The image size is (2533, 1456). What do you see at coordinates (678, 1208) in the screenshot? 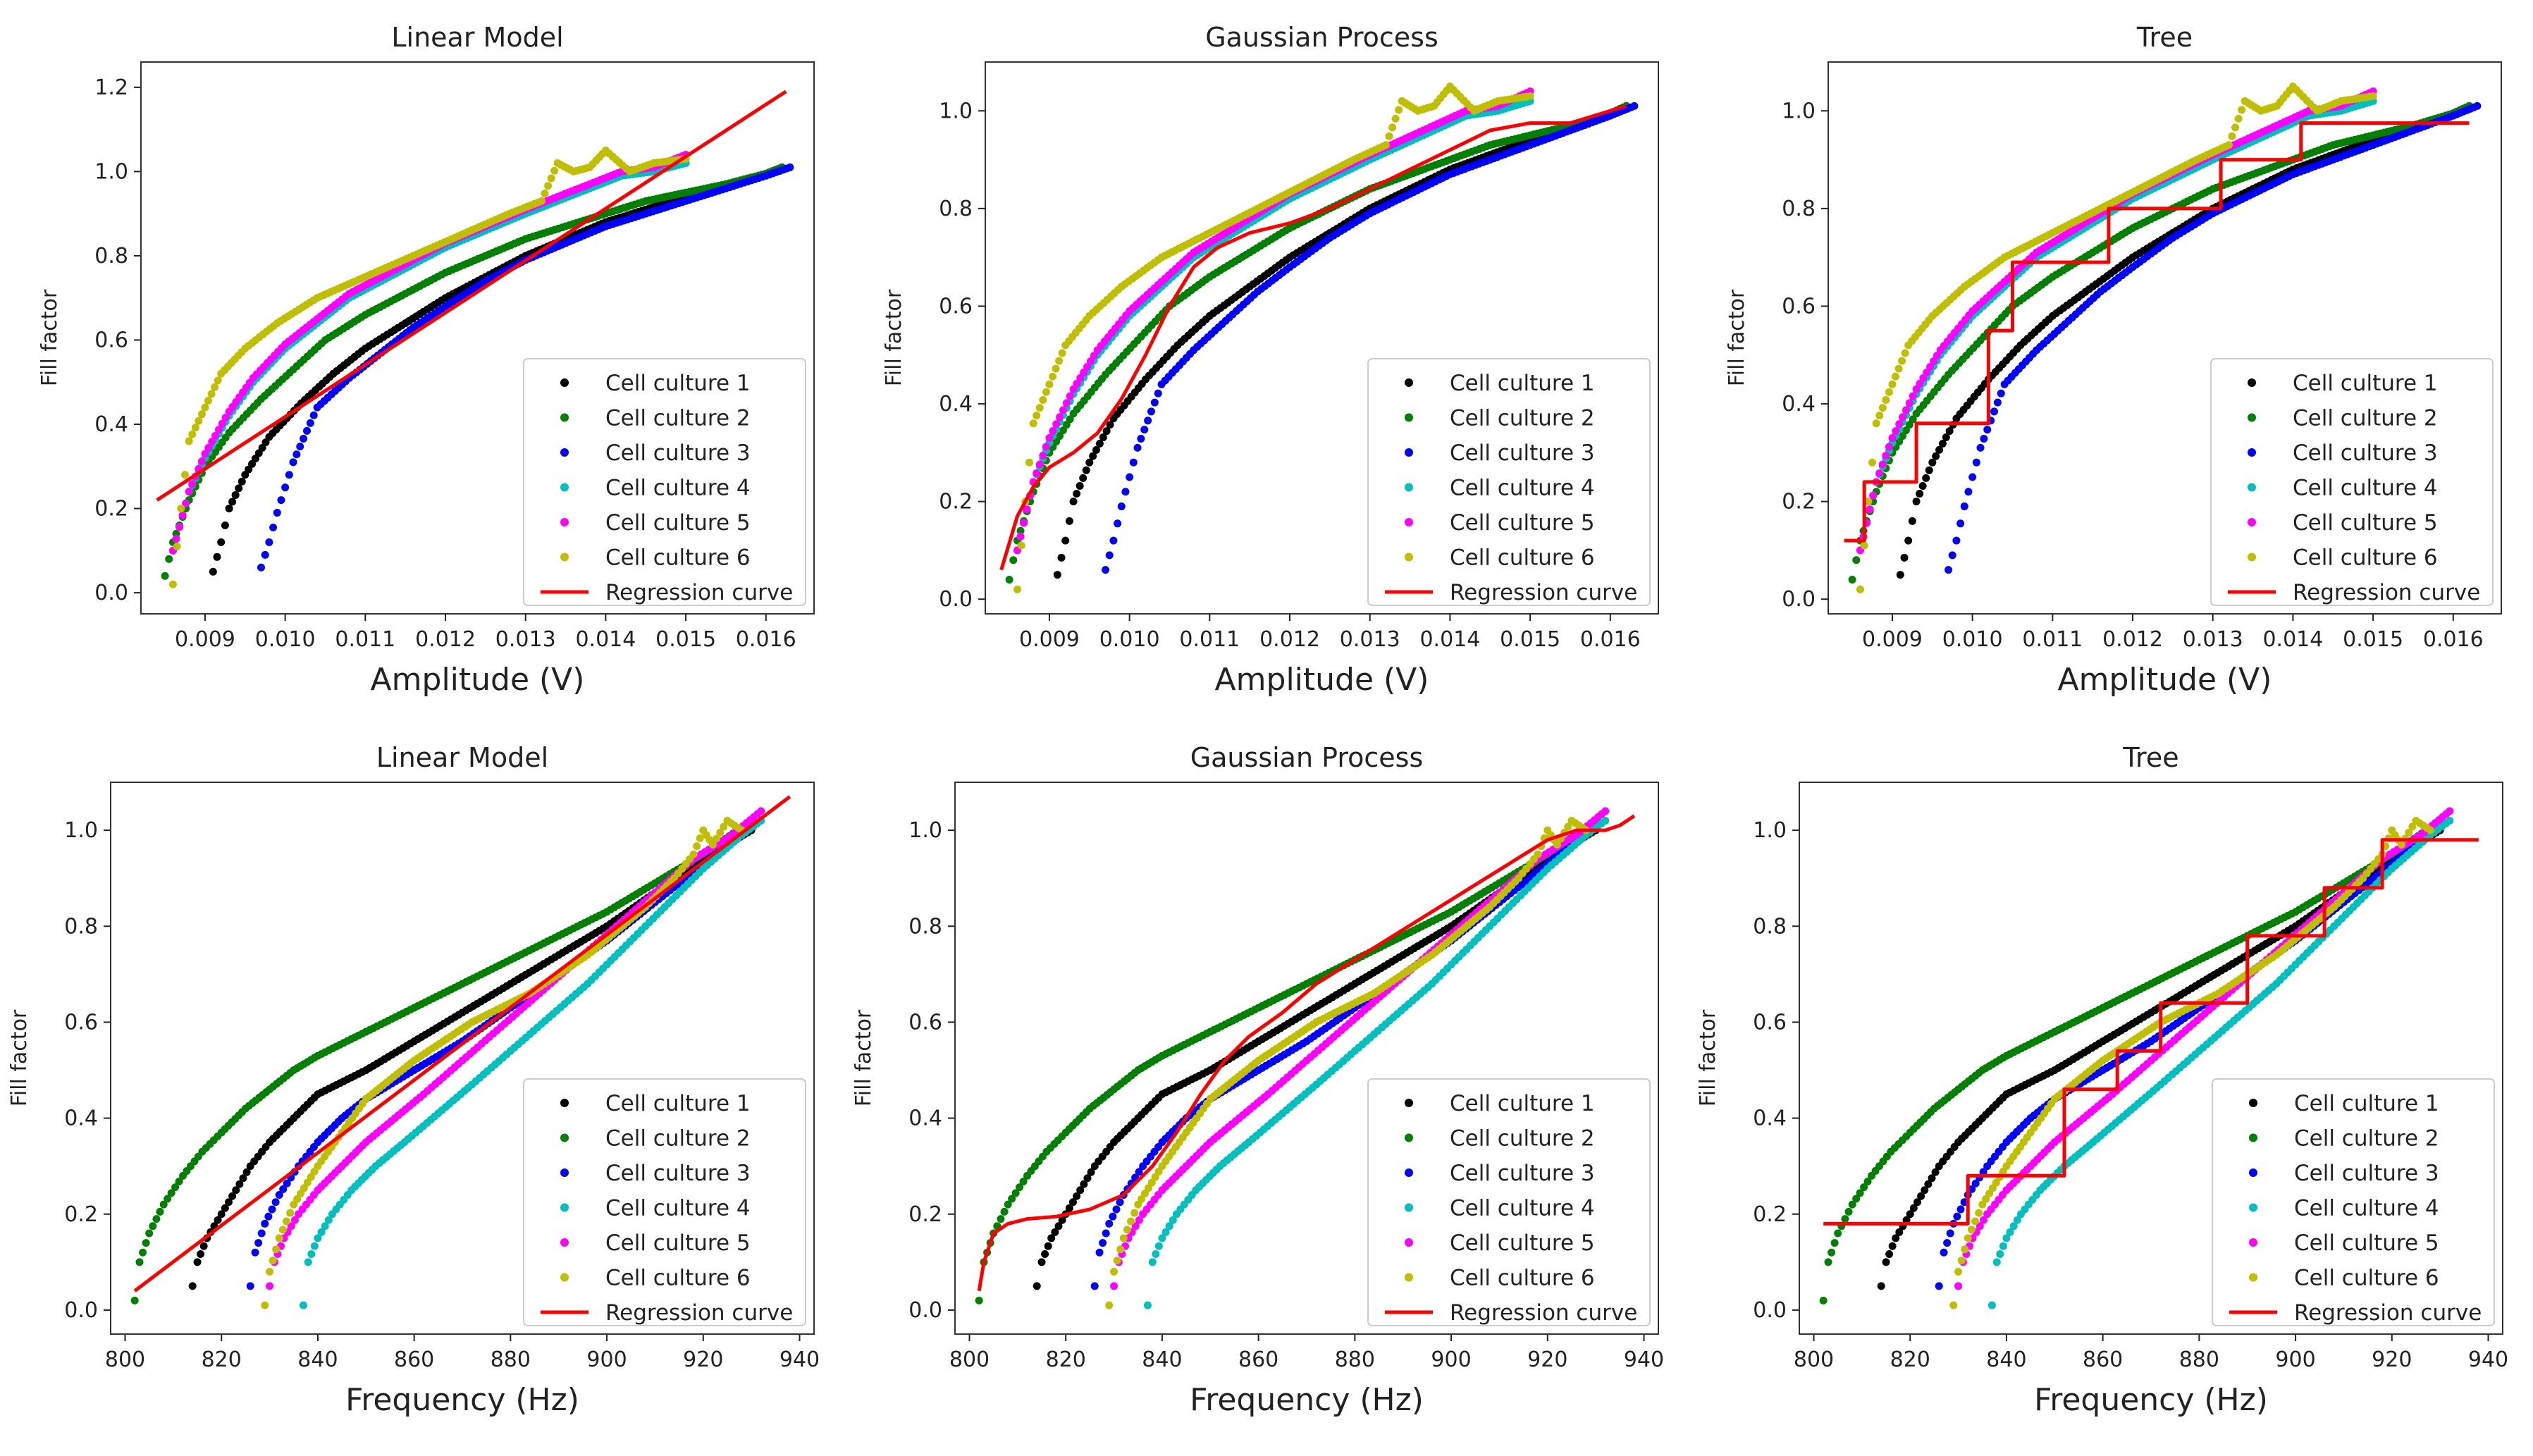
I see `legend-label: Cell culture 4` at bounding box center [678, 1208].